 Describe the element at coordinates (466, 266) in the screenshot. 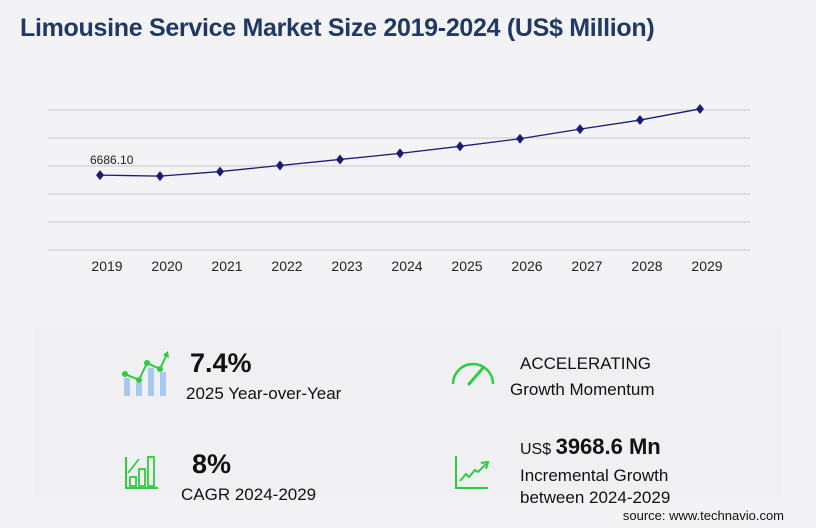

I see `x-tick-label: 2025` at that location.